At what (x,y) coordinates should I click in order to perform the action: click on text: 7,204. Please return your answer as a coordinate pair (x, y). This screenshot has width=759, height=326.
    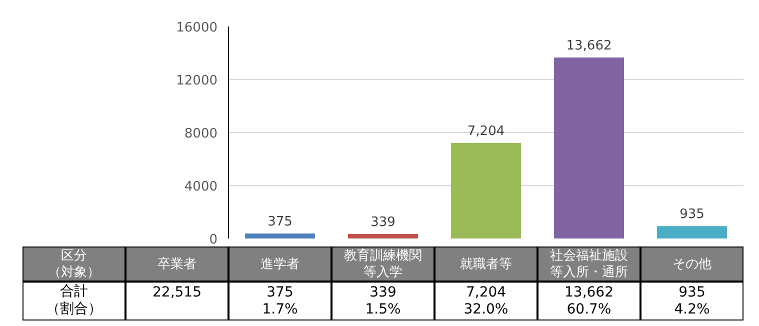
    Looking at the image, I should click on (486, 132).